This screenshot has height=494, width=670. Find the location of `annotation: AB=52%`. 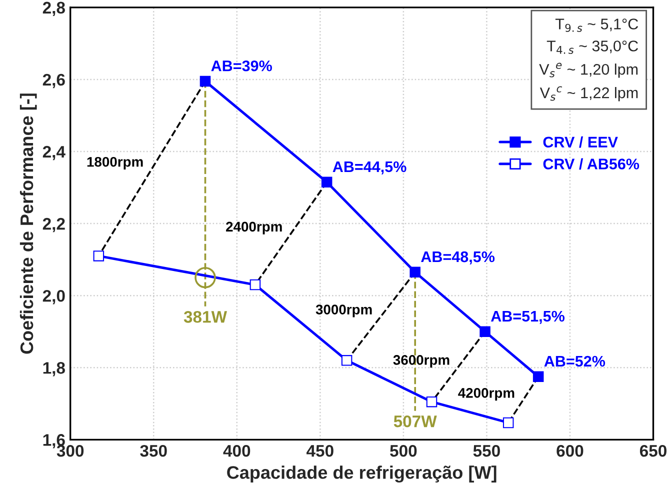

annotation: AB=52% is located at coordinates (575, 361).